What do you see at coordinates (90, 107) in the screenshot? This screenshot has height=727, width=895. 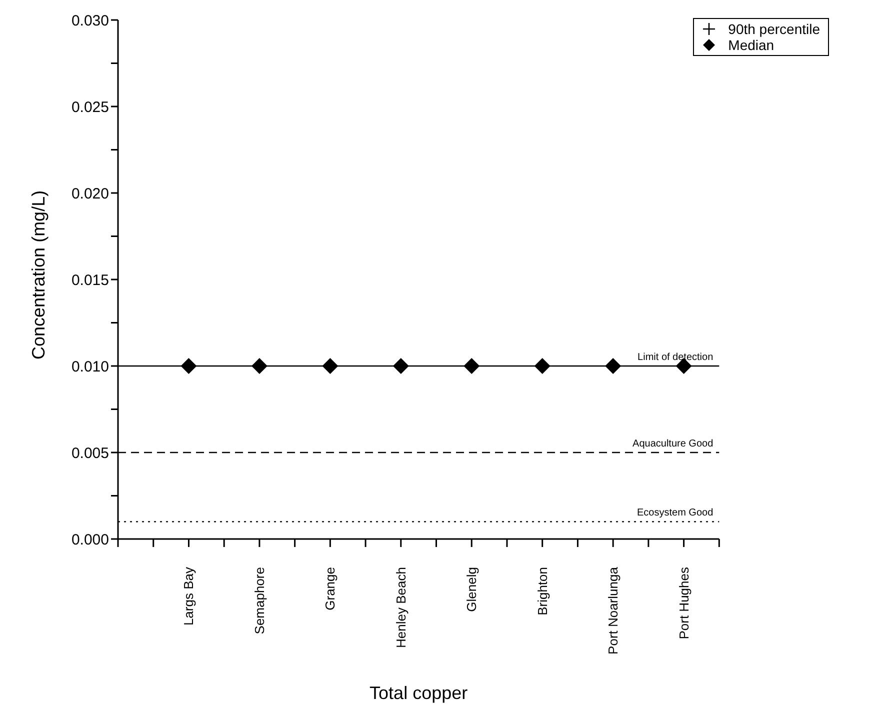 I see `y-tick-label: 0.025` at bounding box center [90, 107].